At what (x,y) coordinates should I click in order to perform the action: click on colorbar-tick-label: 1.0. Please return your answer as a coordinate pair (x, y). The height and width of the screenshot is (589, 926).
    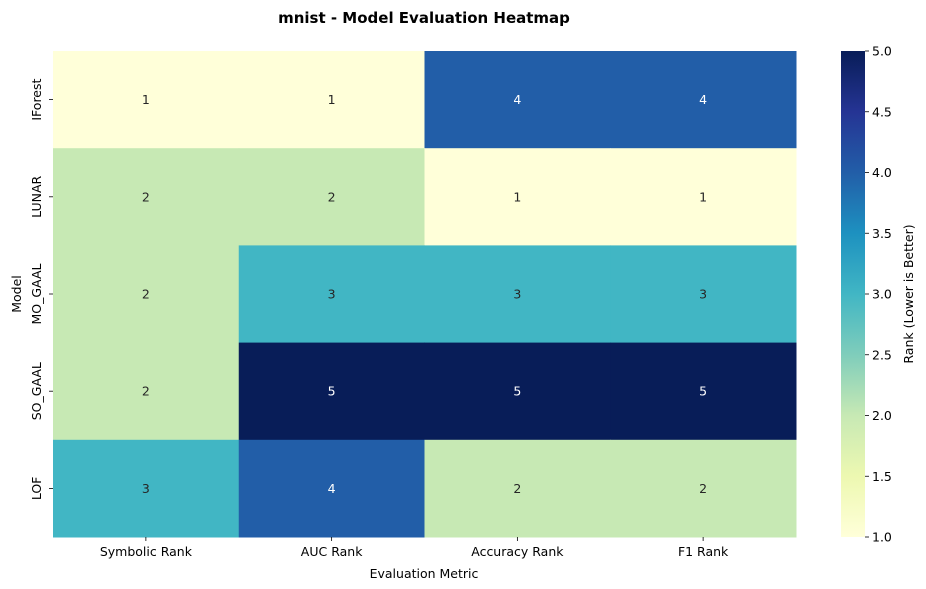
    Looking at the image, I should click on (882, 537).